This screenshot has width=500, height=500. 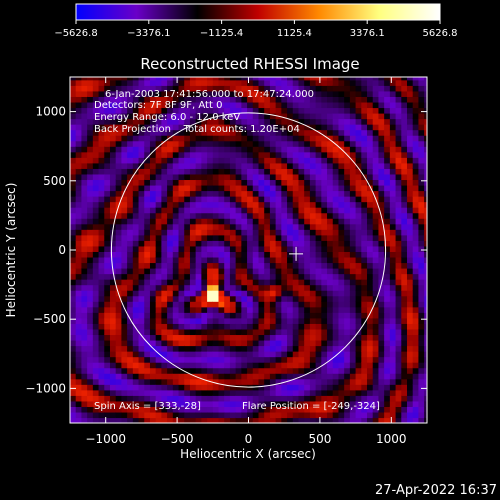 What do you see at coordinates (147, 406) in the screenshot?
I see `annotation-spin-axis: Spin Axis = [333,-28]` at bounding box center [147, 406].